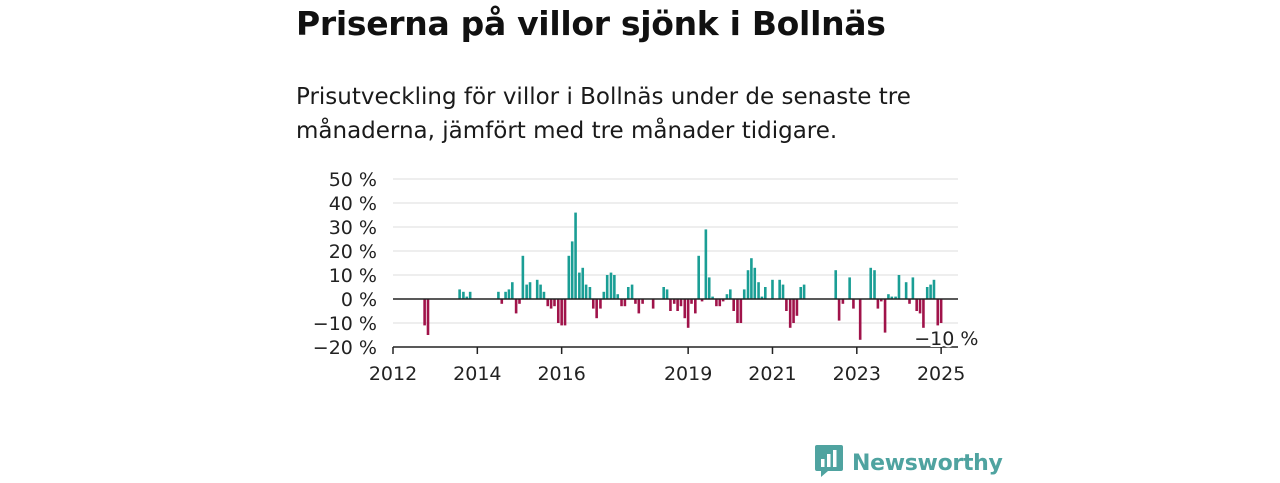  What do you see at coordinates (353, 204) in the screenshot?
I see `y-tick-label: 40 %` at bounding box center [353, 204].